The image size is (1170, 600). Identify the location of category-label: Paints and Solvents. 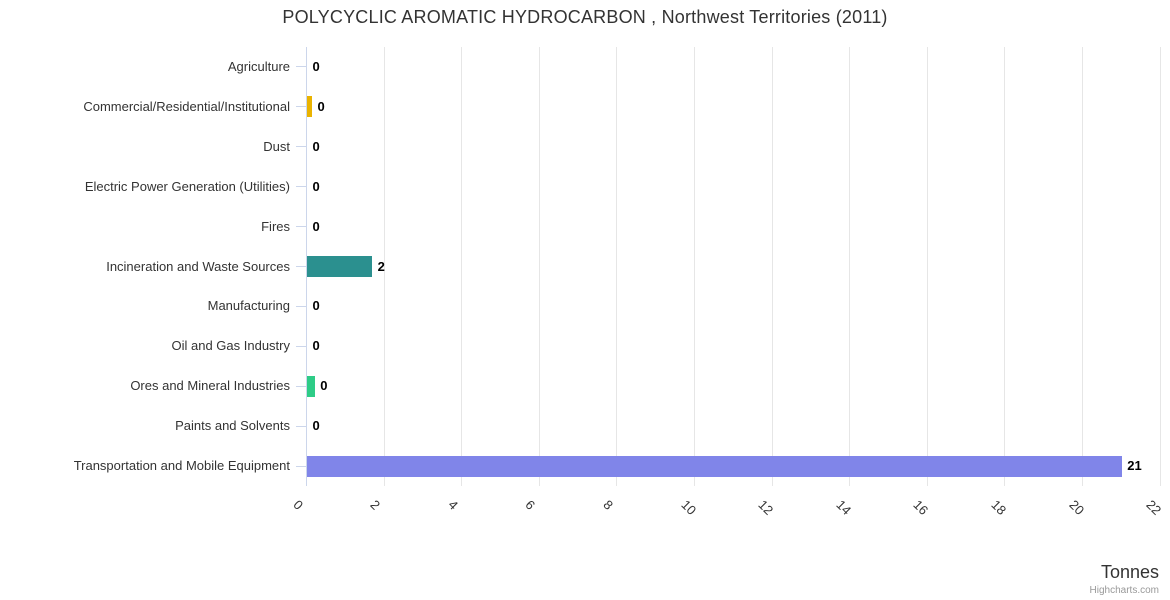
(232, 426).